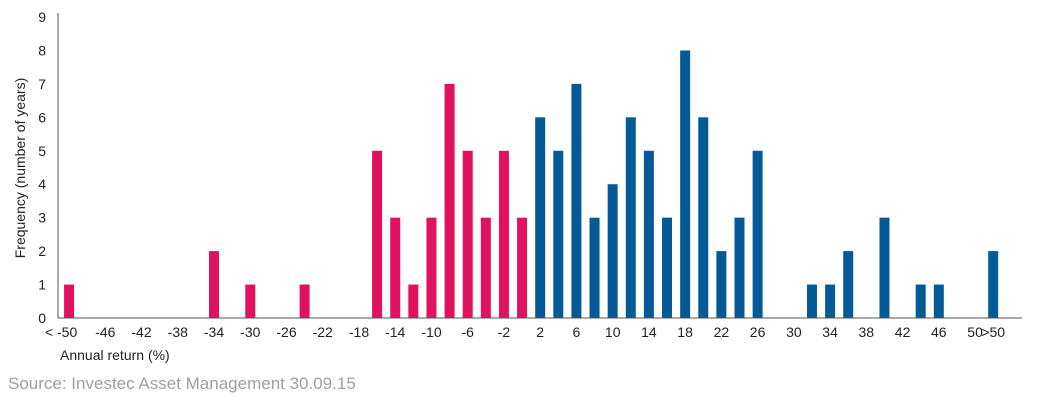  I want to click on bar--16, so click(377, 234).